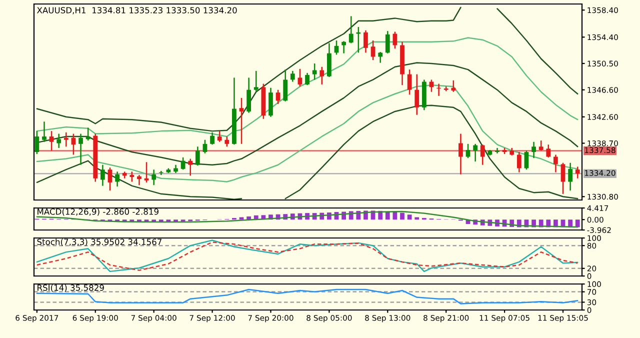 The image size is (640, 338). What do you see at coordinates (71, 288) in the screenshot?
I see `chart-title: RSI(14) 35.5829` at bounding box center [71, 288].